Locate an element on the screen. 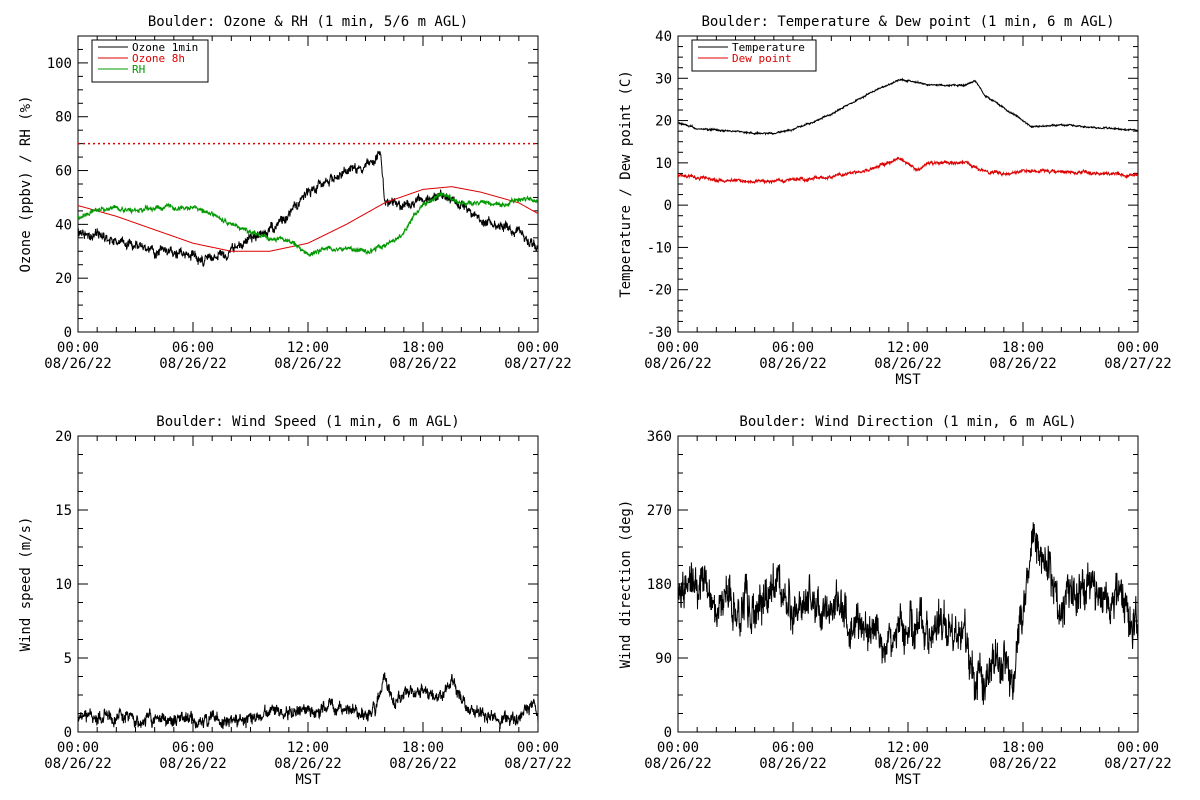 This screenshot has width=1200, height=800. y-axis-label: Wind speed (m/s) is located at coordinates (26, 584).